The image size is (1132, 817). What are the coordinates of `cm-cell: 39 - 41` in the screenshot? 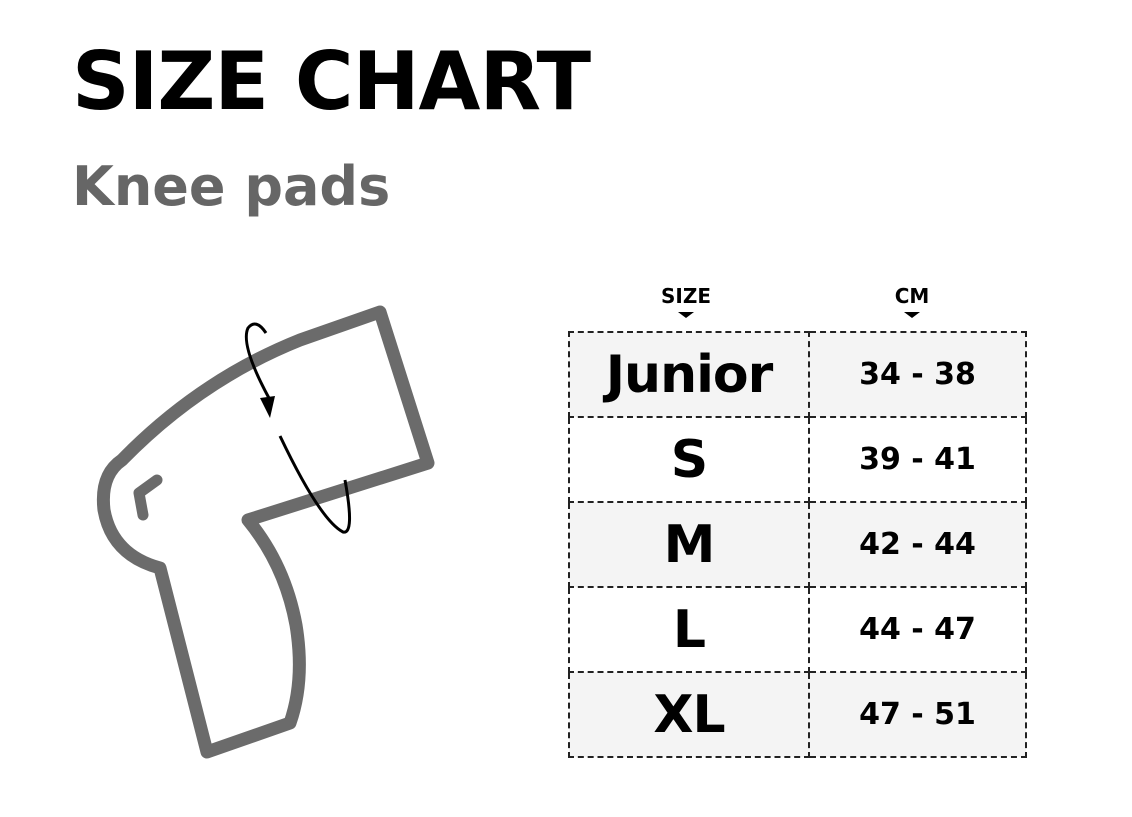 It's located at (917, 459).